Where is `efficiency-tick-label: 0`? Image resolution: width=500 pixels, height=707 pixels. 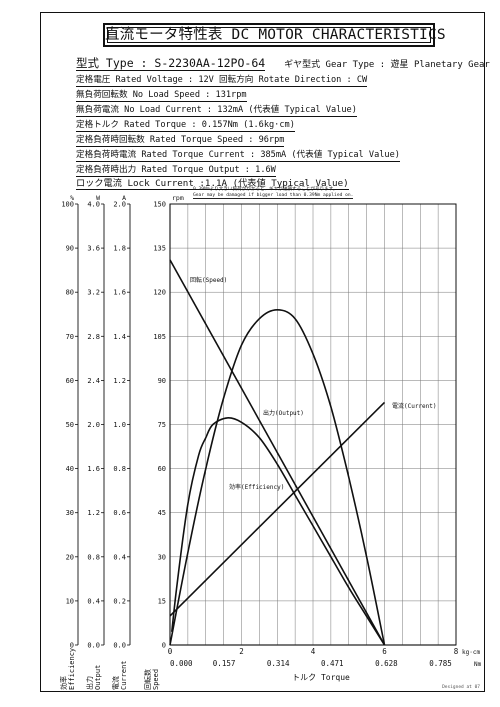 efficiency-tick-label: 0 is located at coordinates (72, 646).